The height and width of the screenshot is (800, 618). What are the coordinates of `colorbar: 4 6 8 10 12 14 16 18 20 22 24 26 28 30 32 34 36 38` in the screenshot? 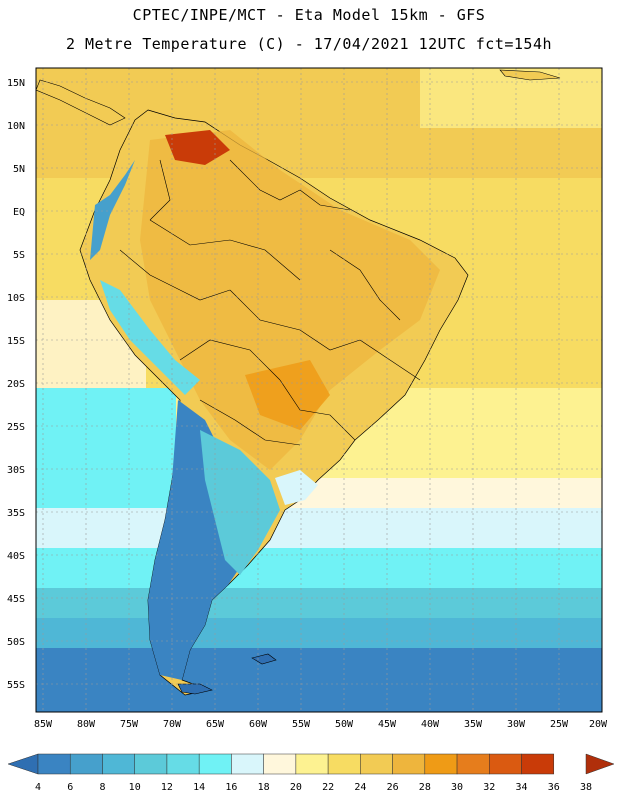 It's located at (311, 773).